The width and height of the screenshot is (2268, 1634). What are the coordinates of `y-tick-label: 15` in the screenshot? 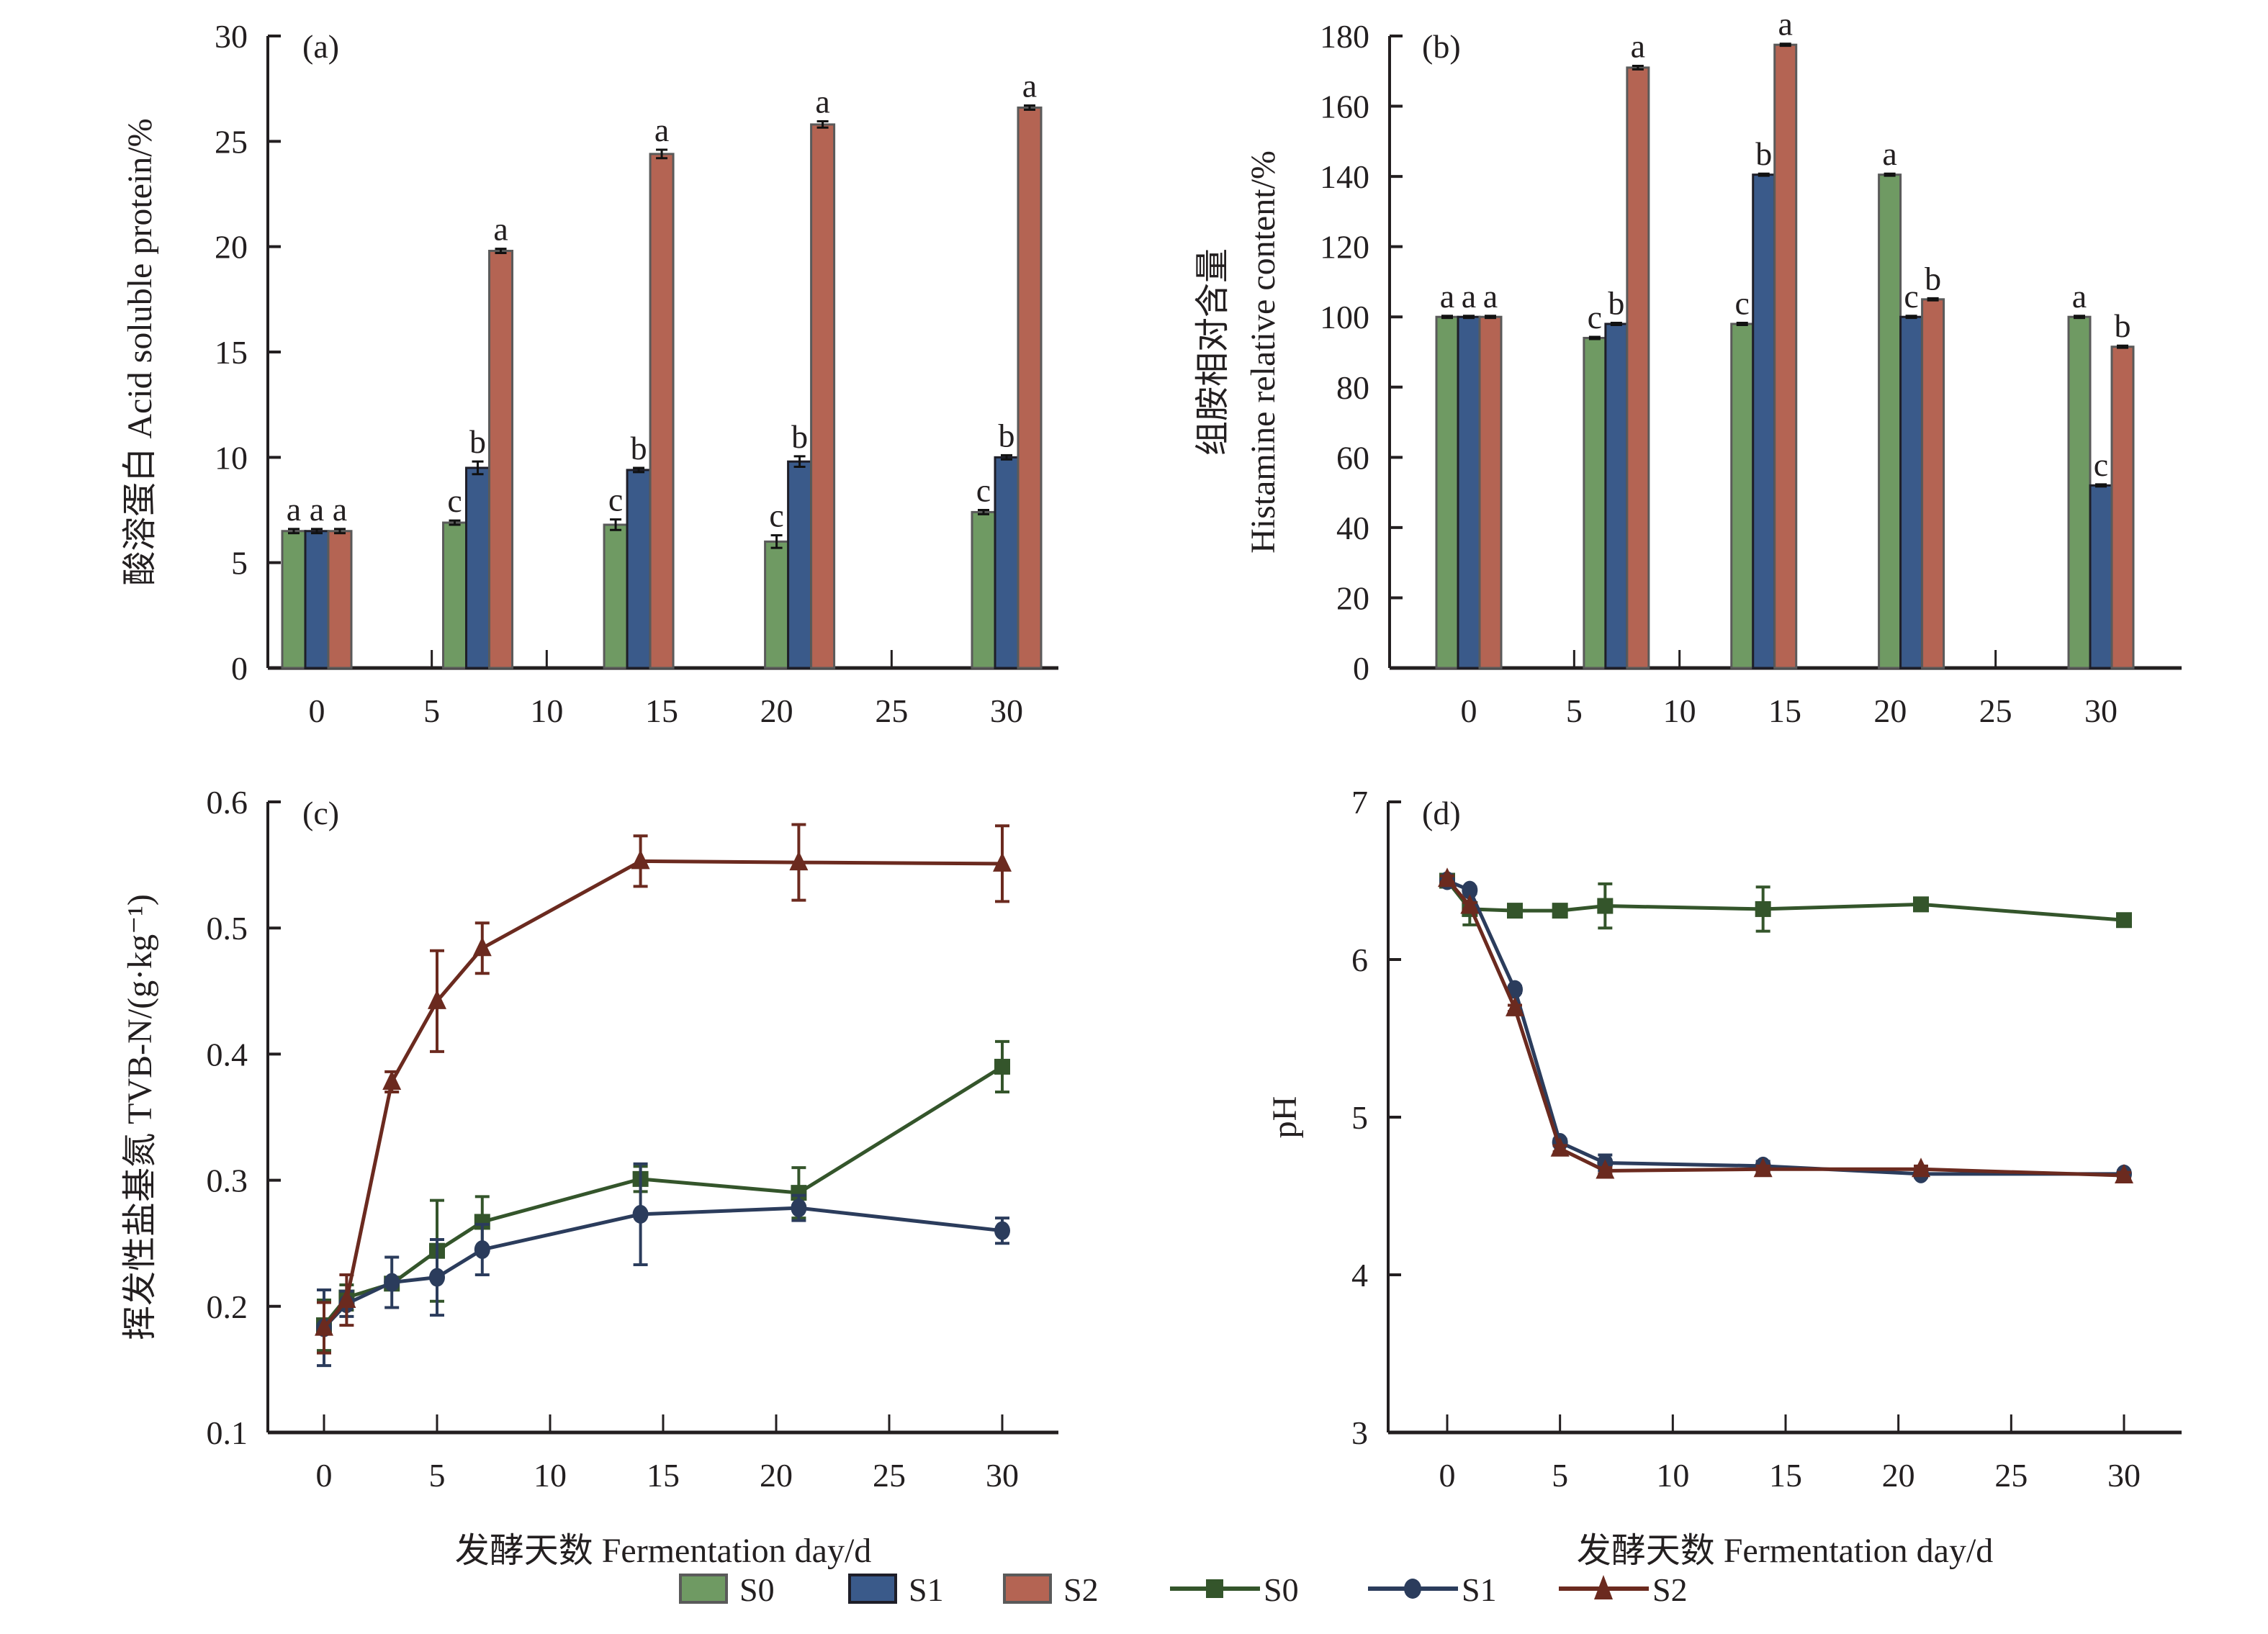 It's located at (231, 352).